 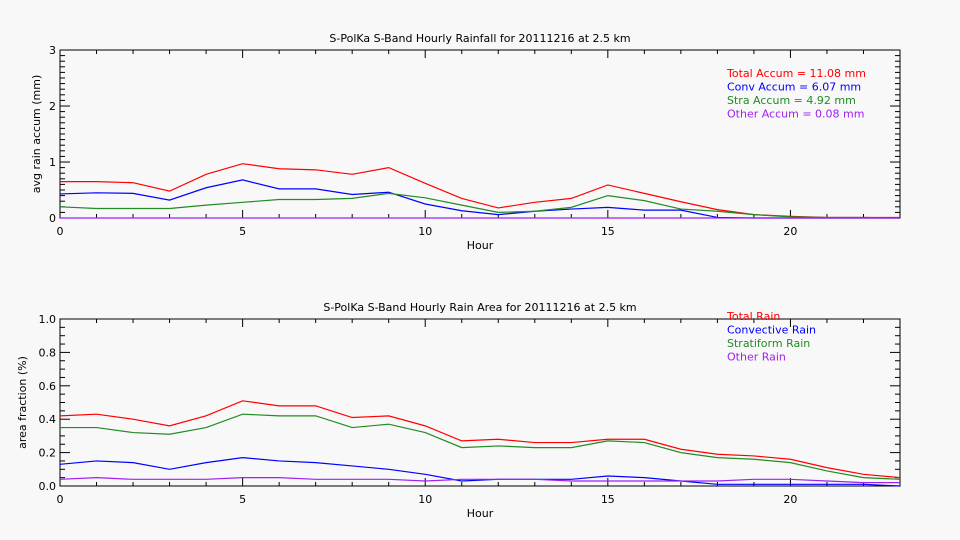 I want to click on legend-entry-convective: Convective Rain, so click(x=771, y=330).